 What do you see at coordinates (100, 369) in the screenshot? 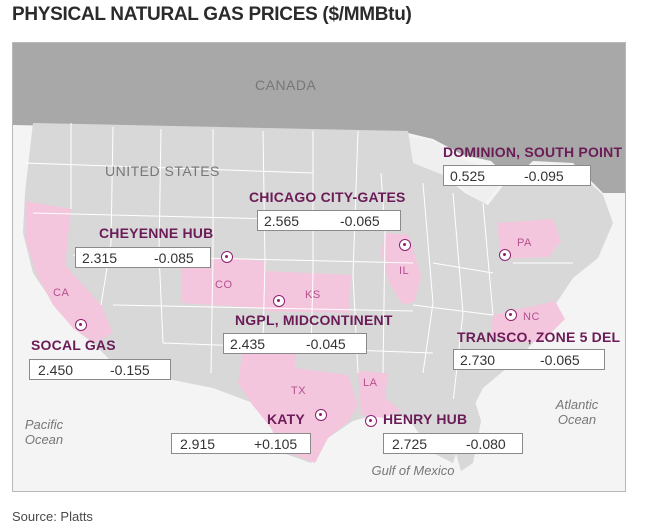
I see `price-box-socal: 2.450 -0.155` at bounding box center [100, 369].